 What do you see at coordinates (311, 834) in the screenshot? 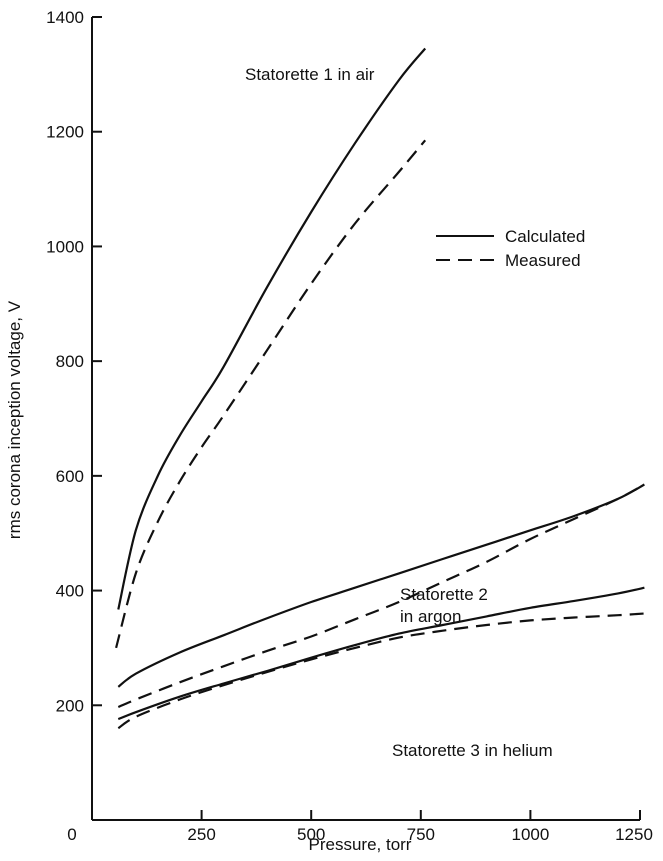
I see `x-tick-label: 500` at bounding box center [311, 834].